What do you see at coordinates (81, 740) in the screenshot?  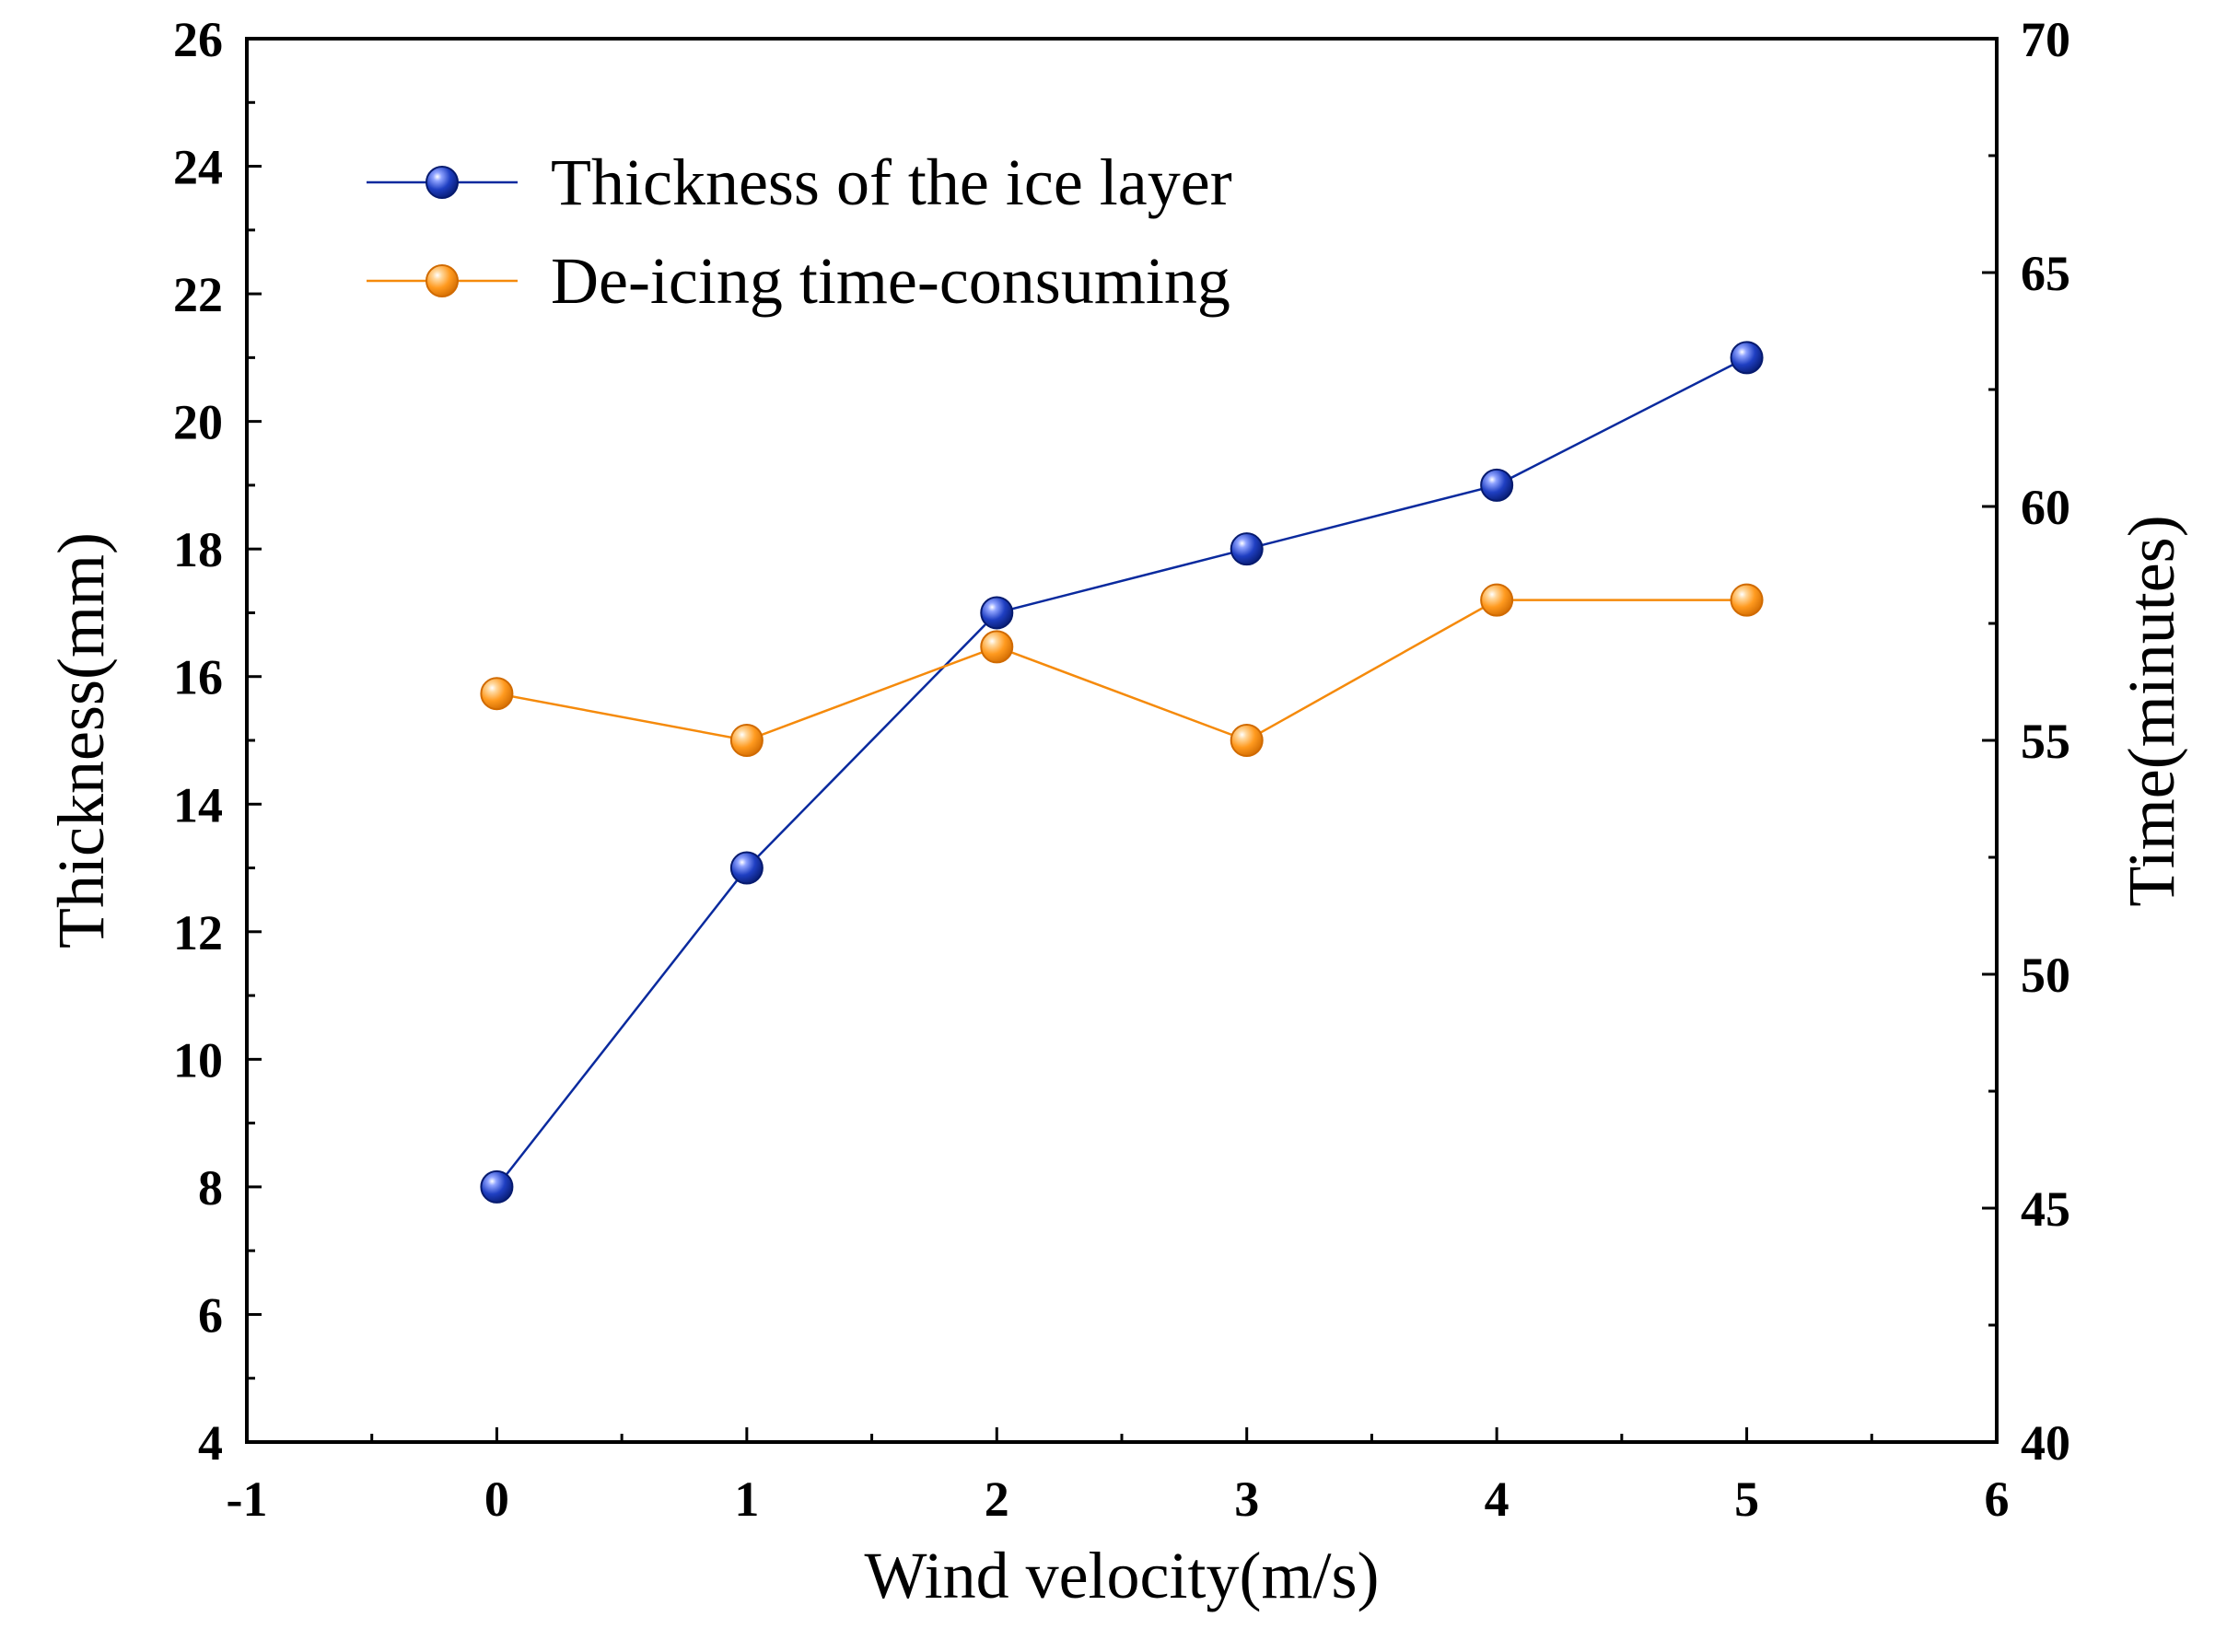 I see `y-axis-title: Thickness(mm)` at bounding box center [81, 740].